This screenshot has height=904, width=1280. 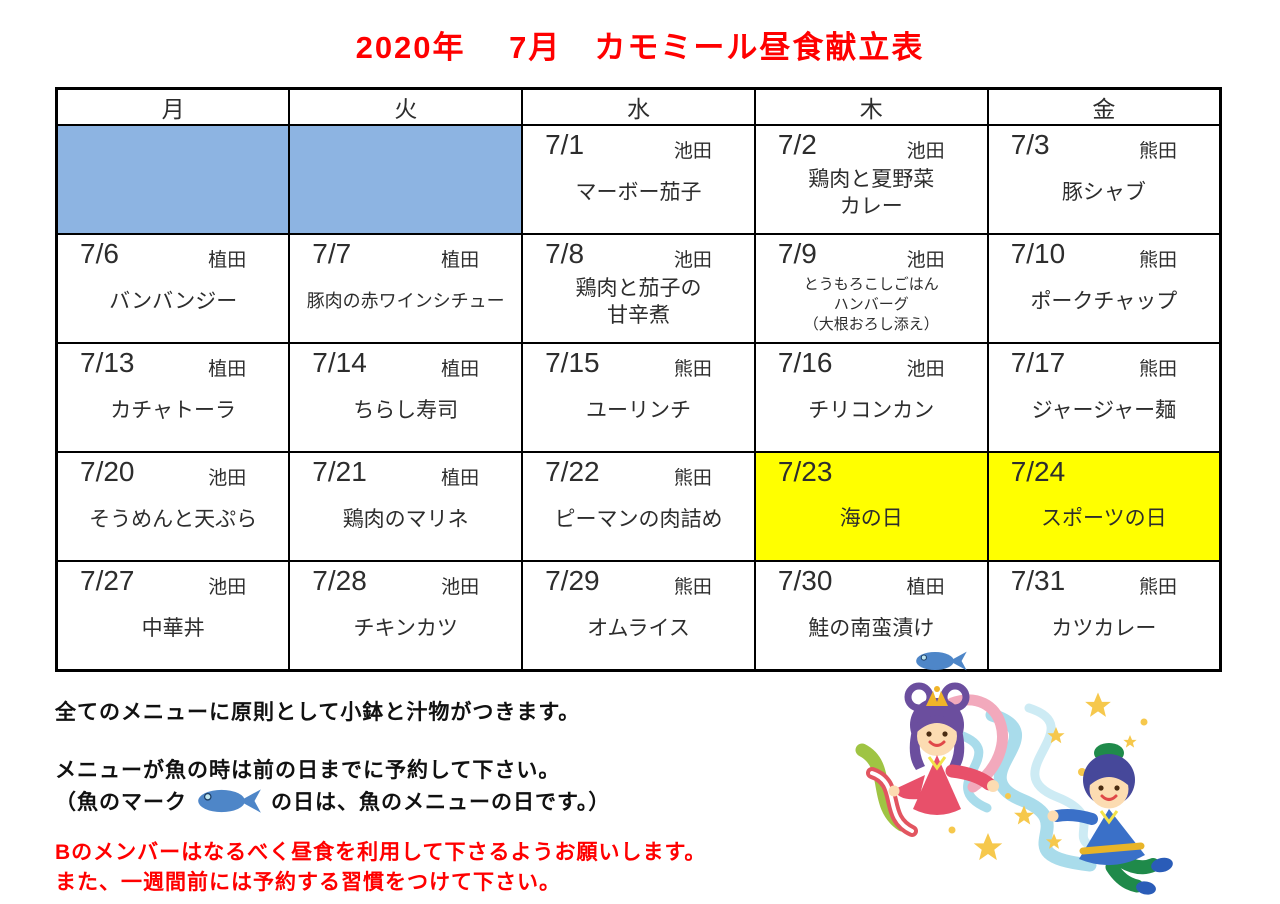 I want to click on holiday-label: スポーツの日, so click(x=1104, y=519).